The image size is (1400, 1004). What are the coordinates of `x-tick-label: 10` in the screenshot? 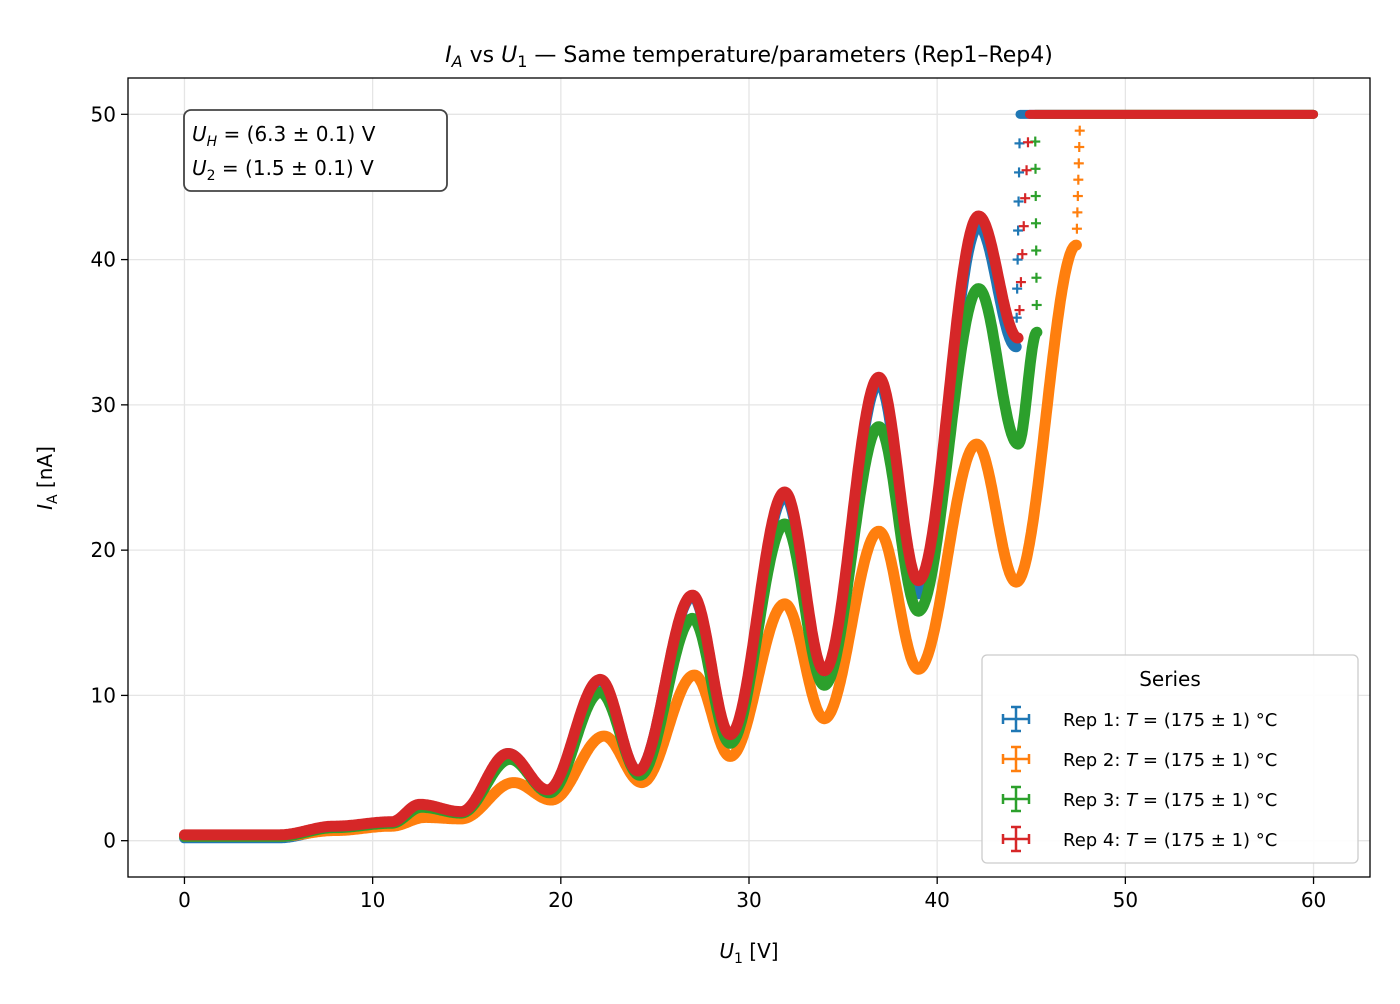 It's located at (372, 900).